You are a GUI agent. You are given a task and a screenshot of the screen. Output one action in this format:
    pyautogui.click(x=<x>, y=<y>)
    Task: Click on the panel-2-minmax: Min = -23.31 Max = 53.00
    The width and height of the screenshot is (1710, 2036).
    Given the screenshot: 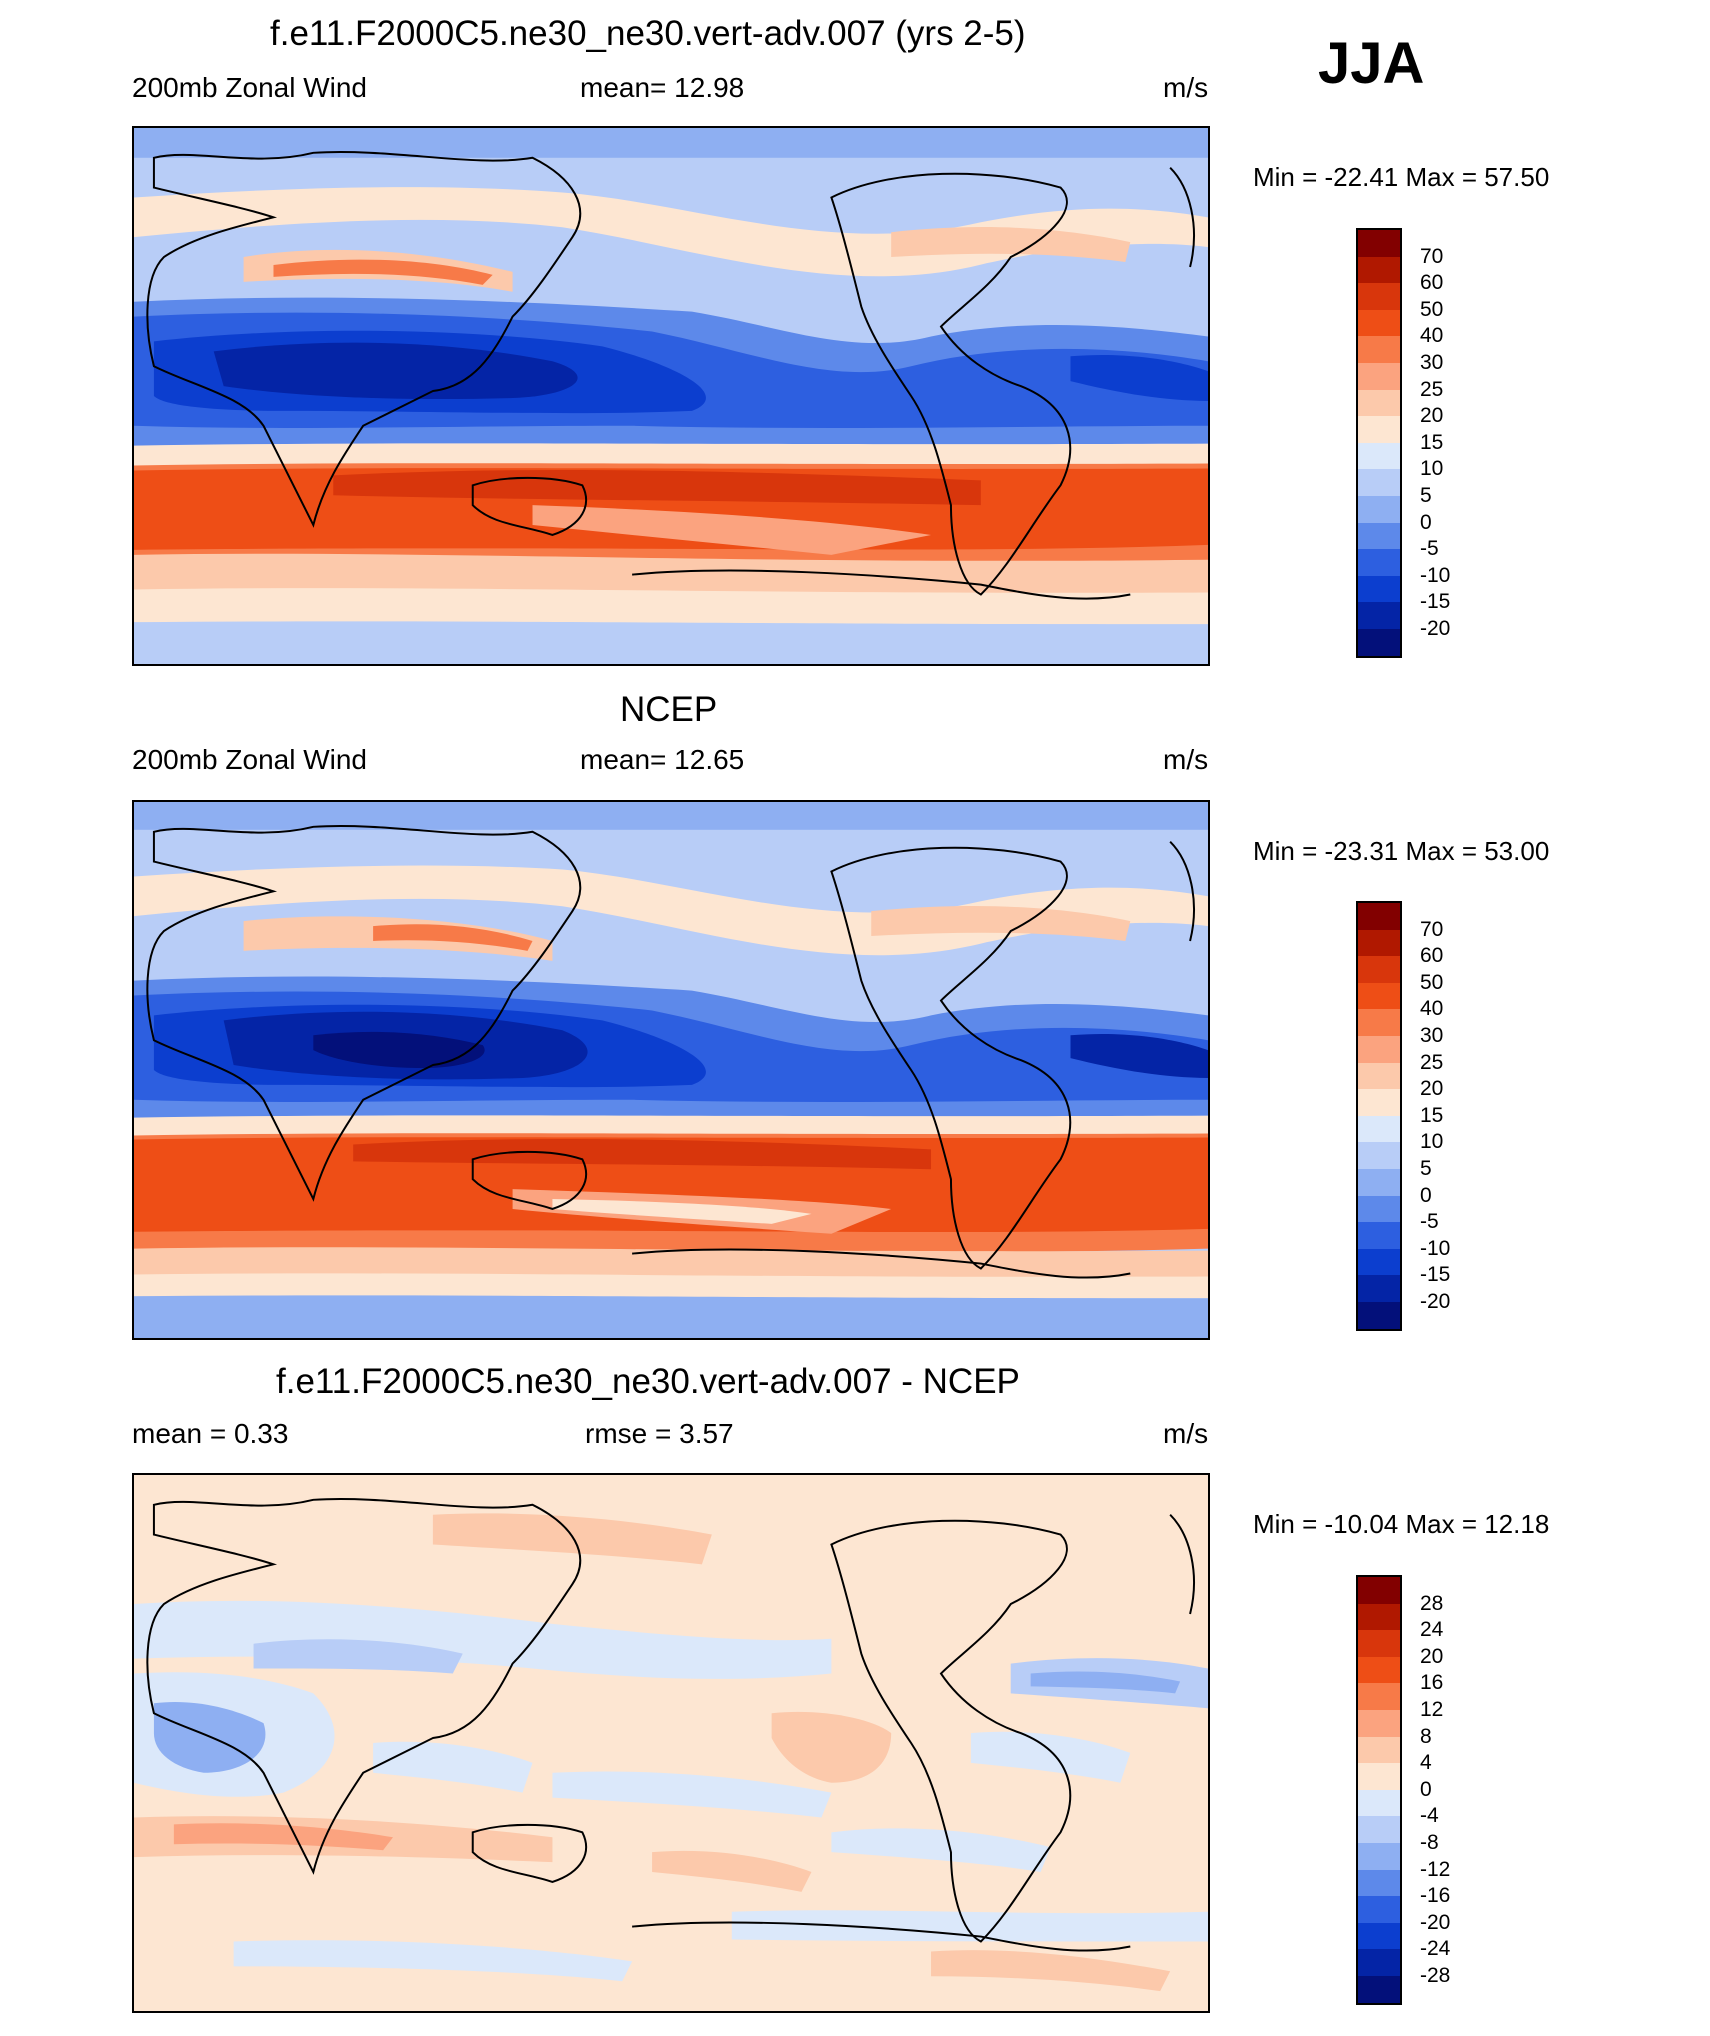 What is the action you would take?
    pyautogui.click(x=1401, y=851)
    